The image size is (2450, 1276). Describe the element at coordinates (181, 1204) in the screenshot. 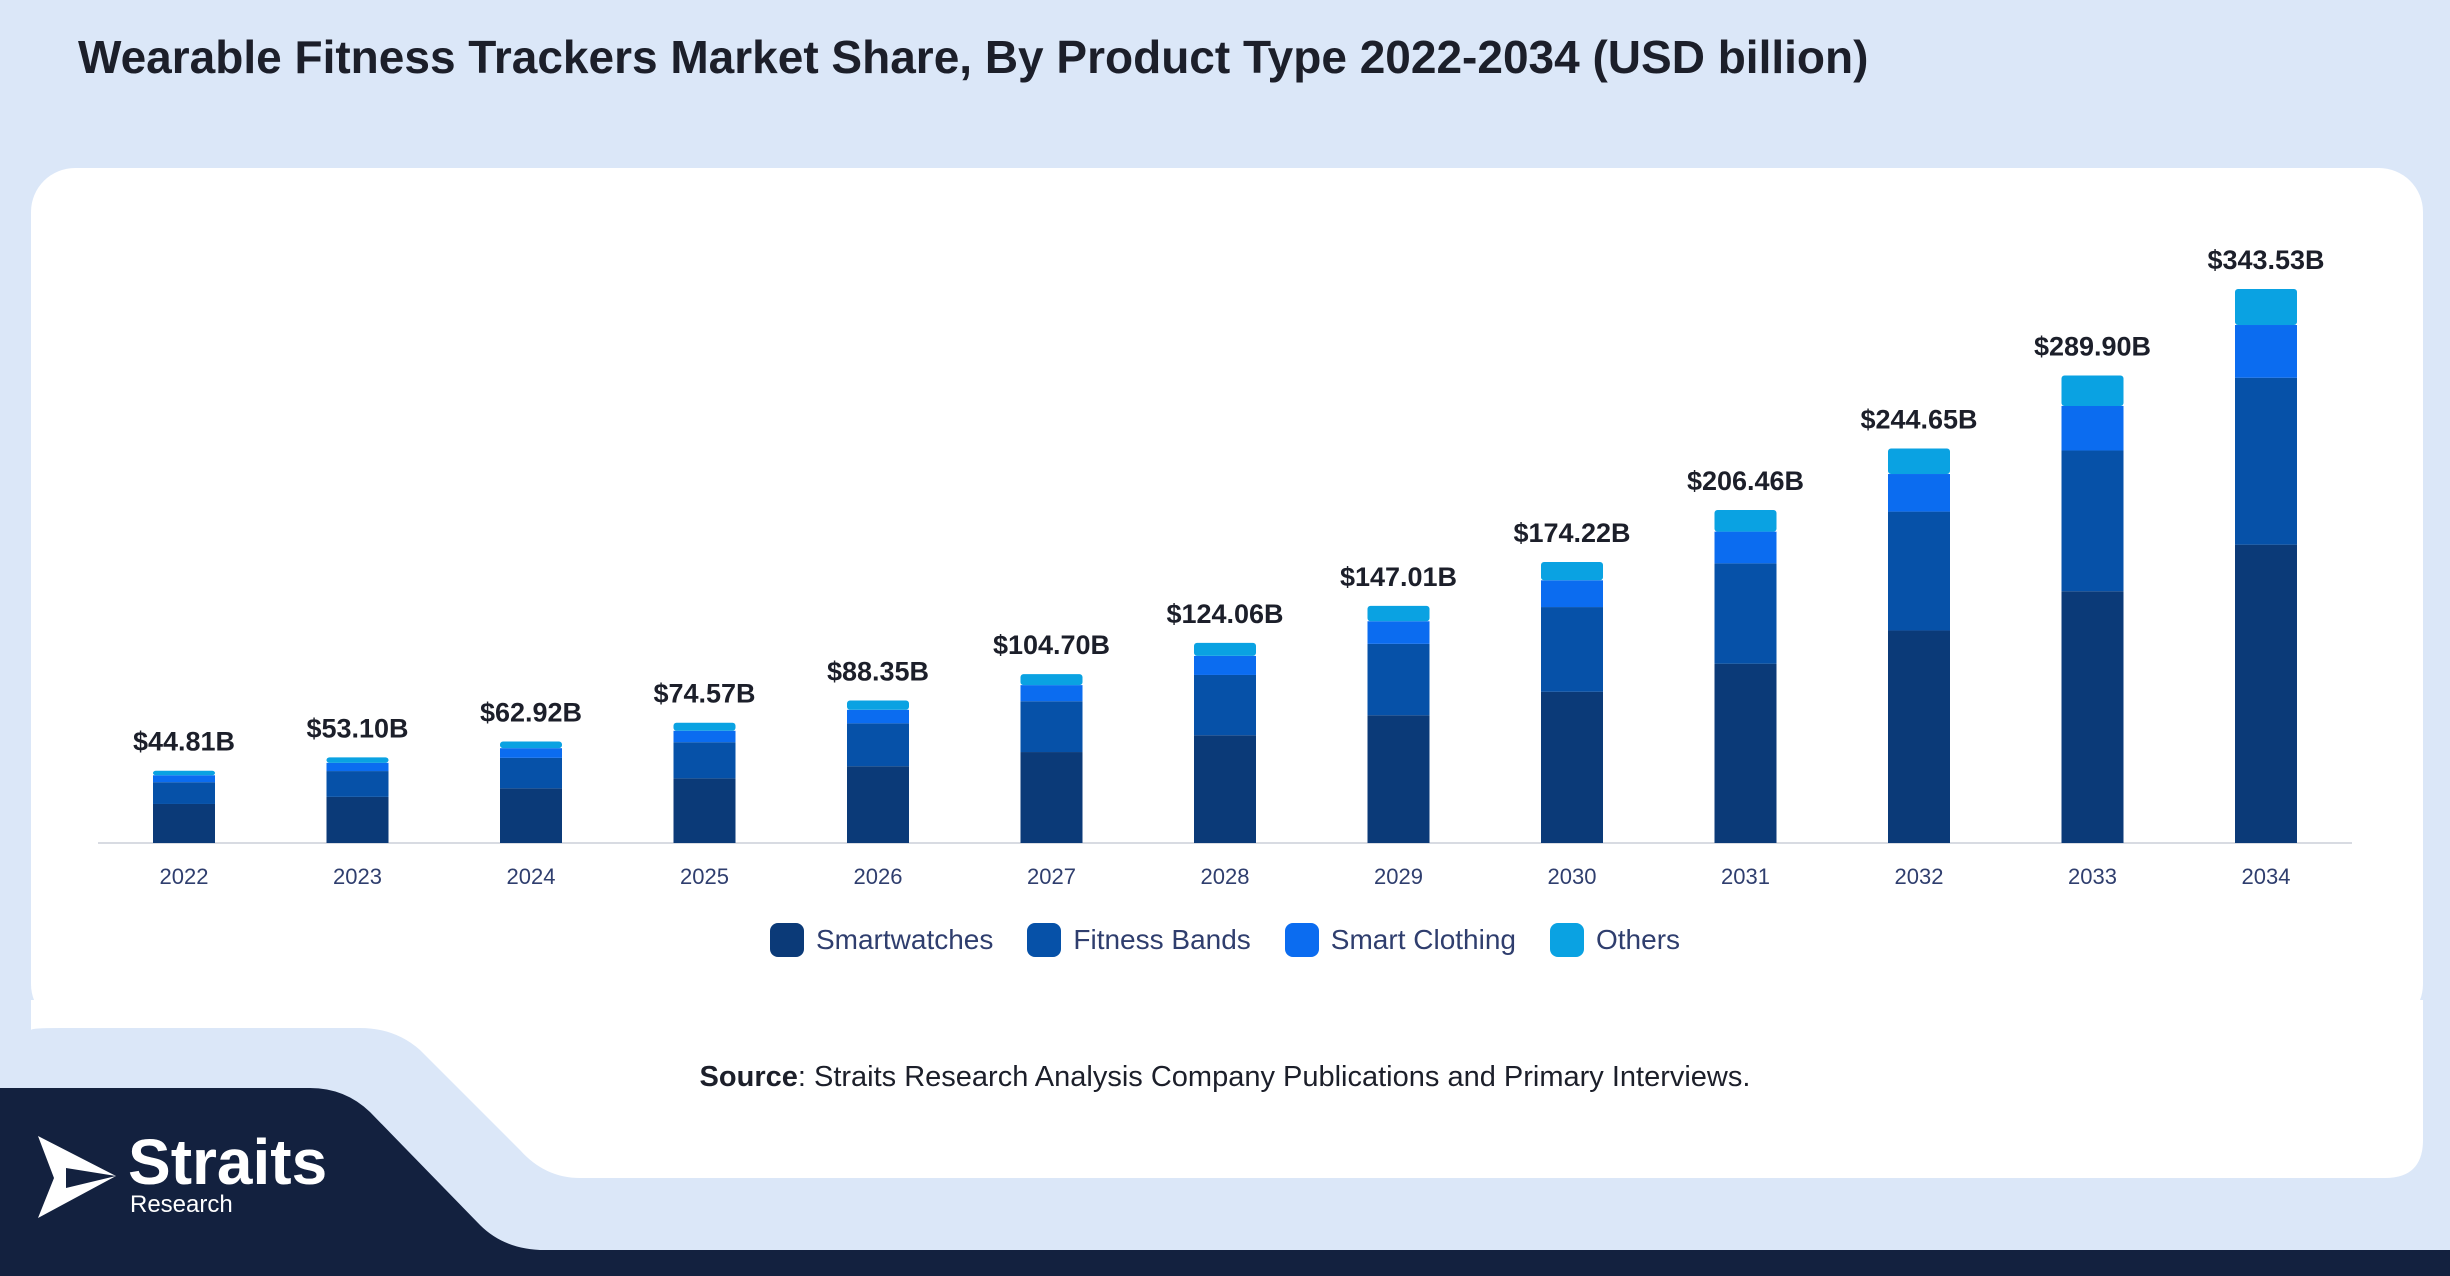

I see `logo-subtitle: Research` at that location.